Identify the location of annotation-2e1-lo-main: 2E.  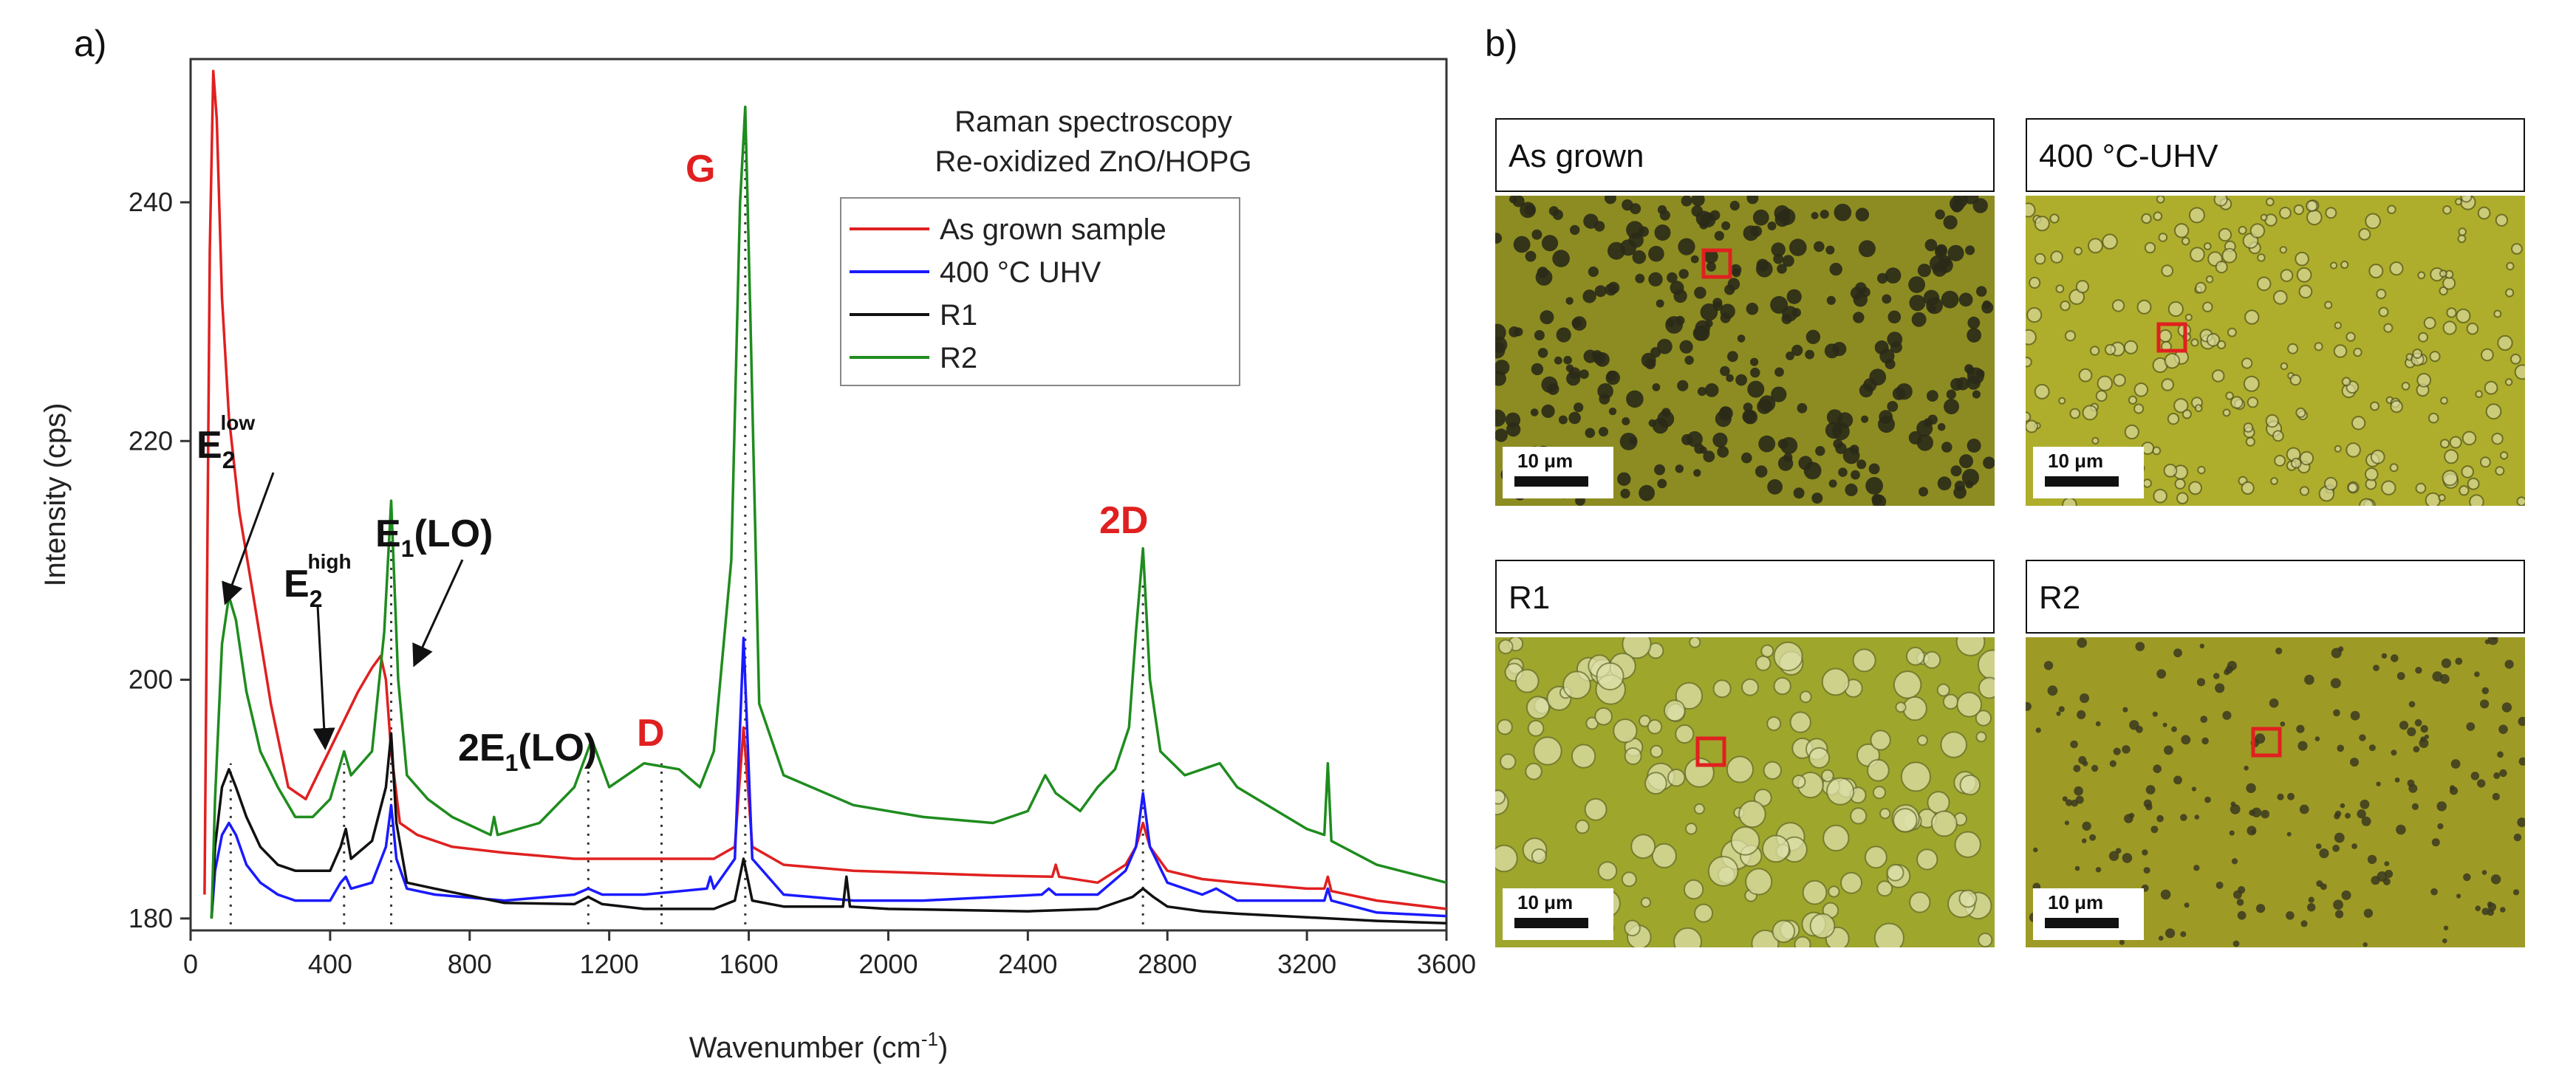
(482, 748).